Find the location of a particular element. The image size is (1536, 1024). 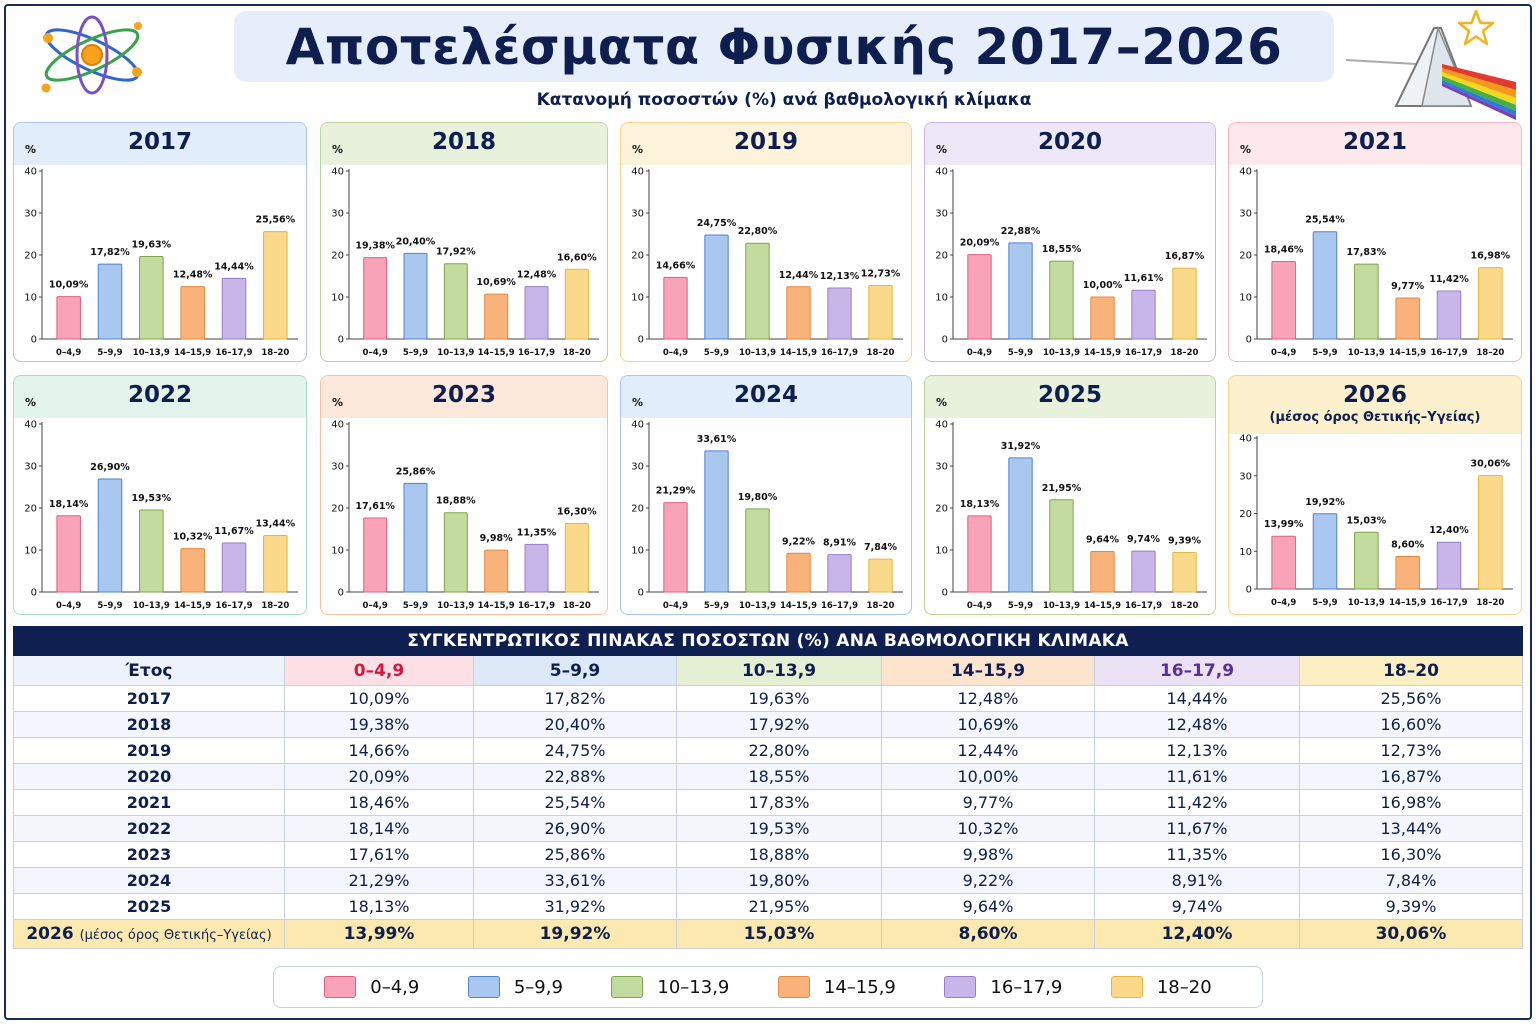

table-cell: 8,60% is located at coordinates (988, 934).